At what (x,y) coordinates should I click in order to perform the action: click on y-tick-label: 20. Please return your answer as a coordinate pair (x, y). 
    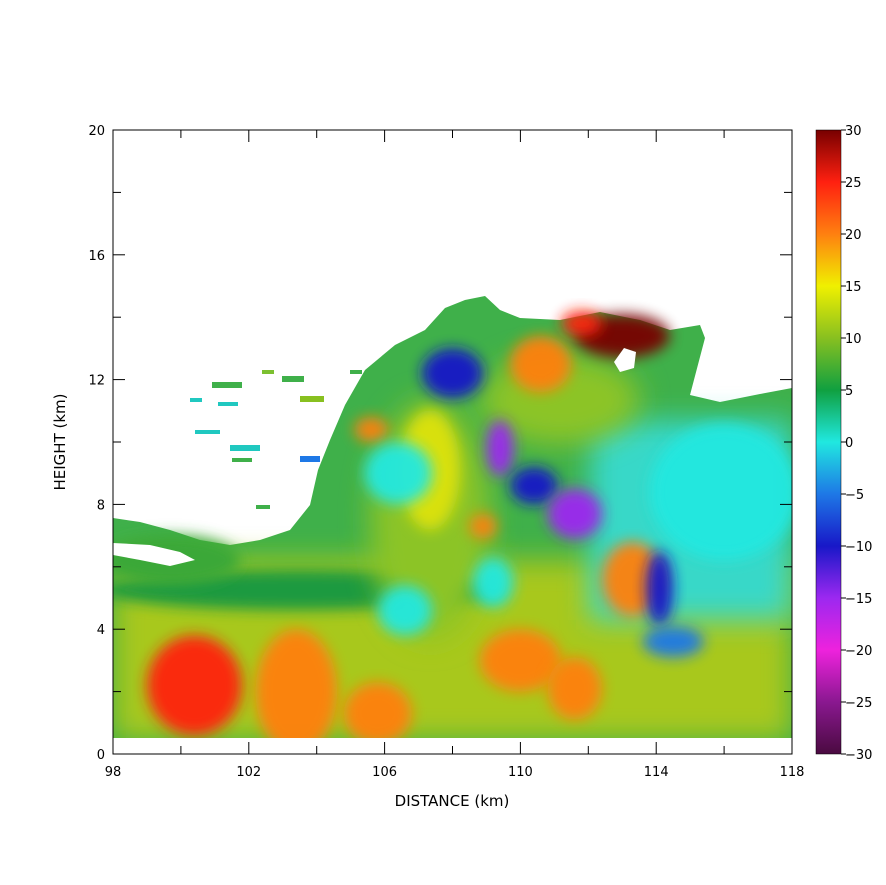
    Looking at the image, I should click on (96, 131).